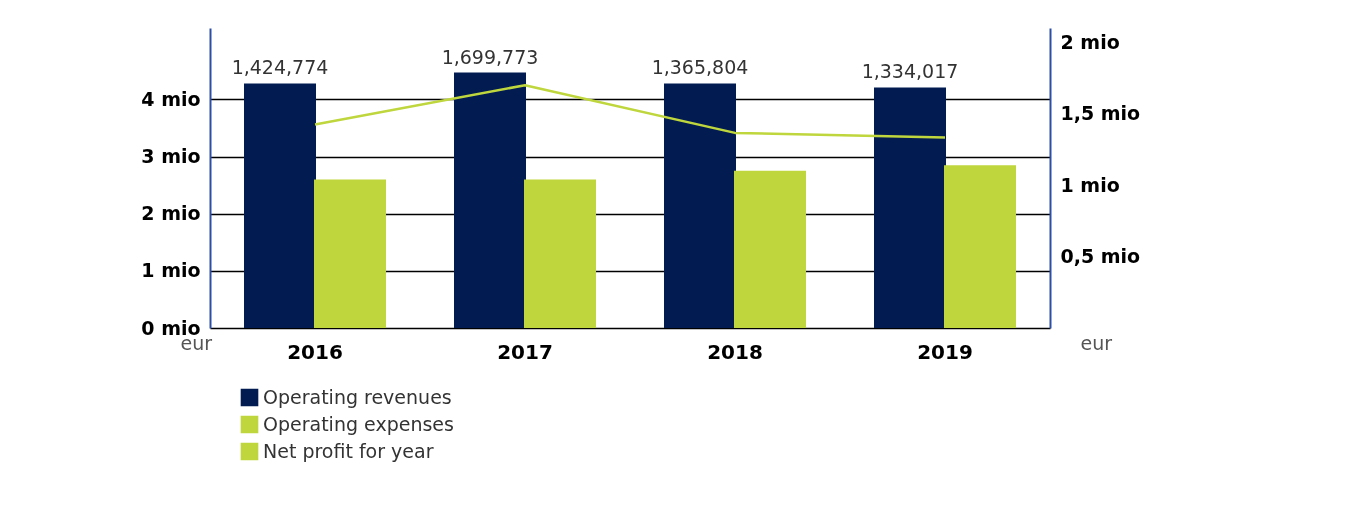 This screenshot has width=1370, height=513. What do you see at coordinates (171, 98) in the screenshot?
I see `y-tick-label: 4 mio` at bounding box center [171, 98].